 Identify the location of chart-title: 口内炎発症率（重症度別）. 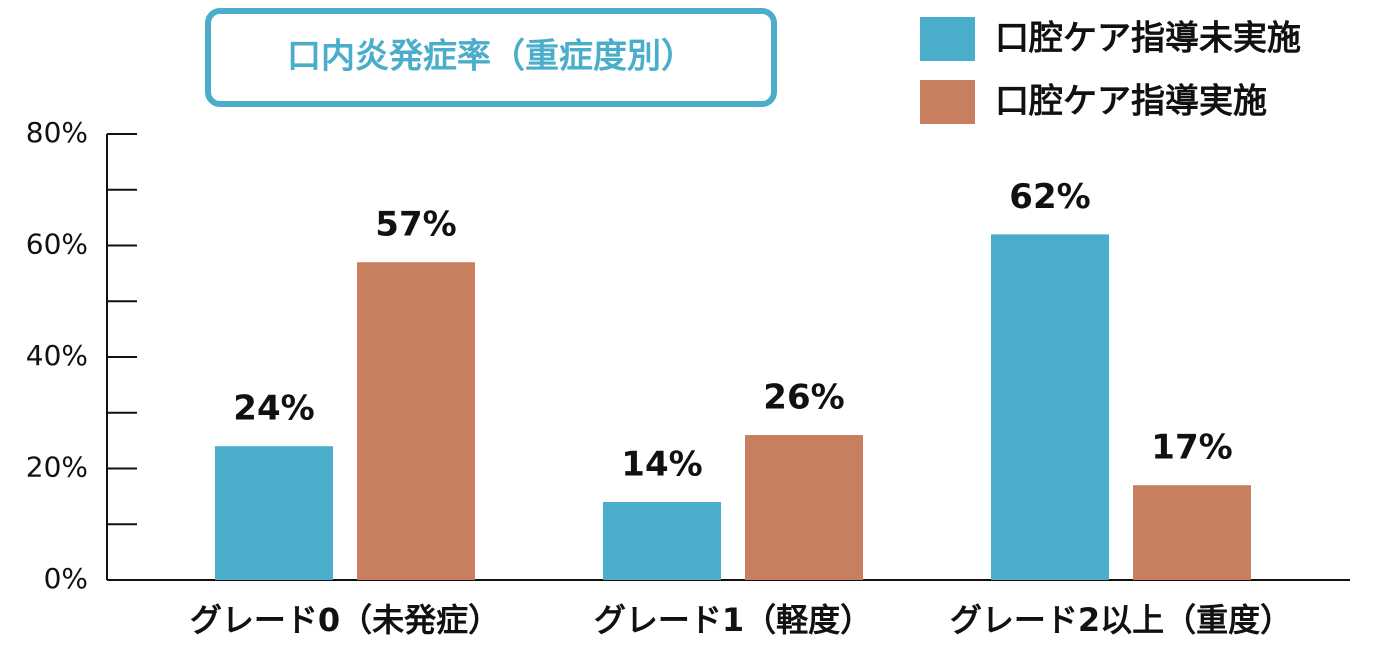
(491, 57).